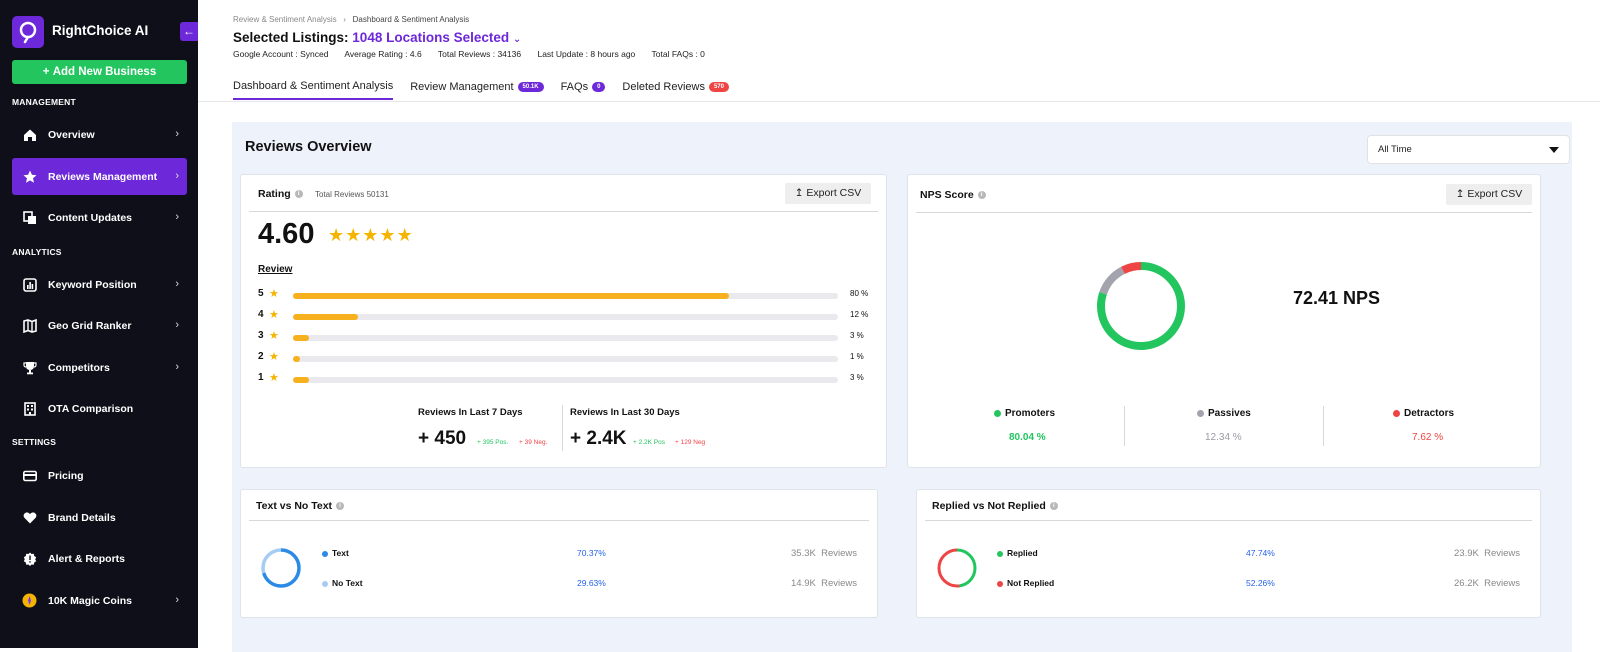 This screenshot has height=652, width=1600. Describe the element at coordinates (1423, 413) in the screenshot. I see `detractors-label: Detractors` at that location.